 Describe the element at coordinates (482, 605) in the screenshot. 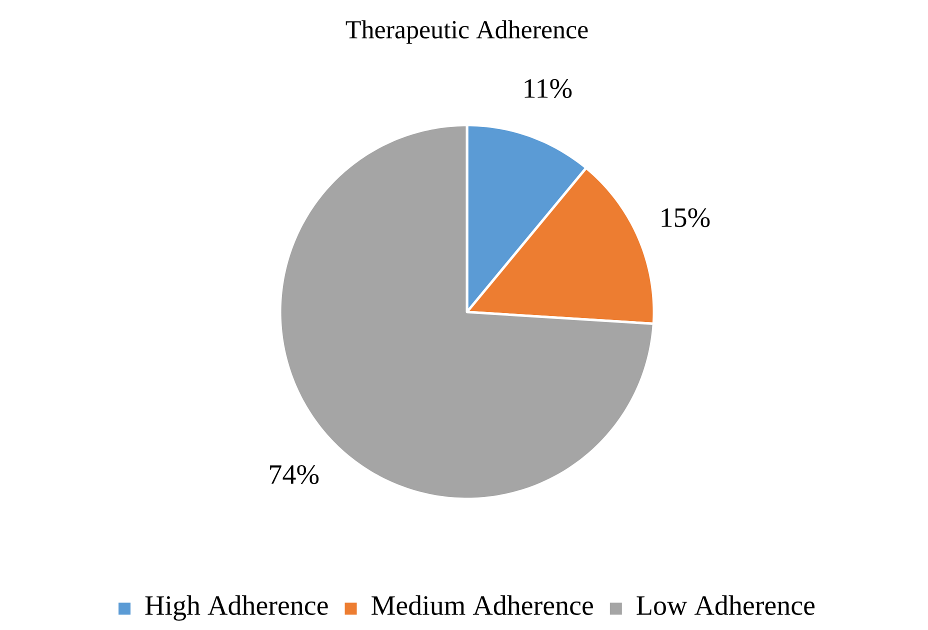

I see `legend-label: Medium Adherence` at that location.